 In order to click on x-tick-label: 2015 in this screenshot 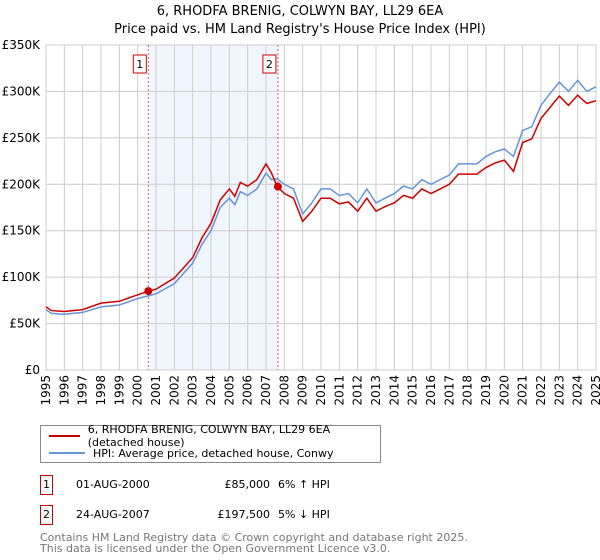, I will do `click(413, 390)`.